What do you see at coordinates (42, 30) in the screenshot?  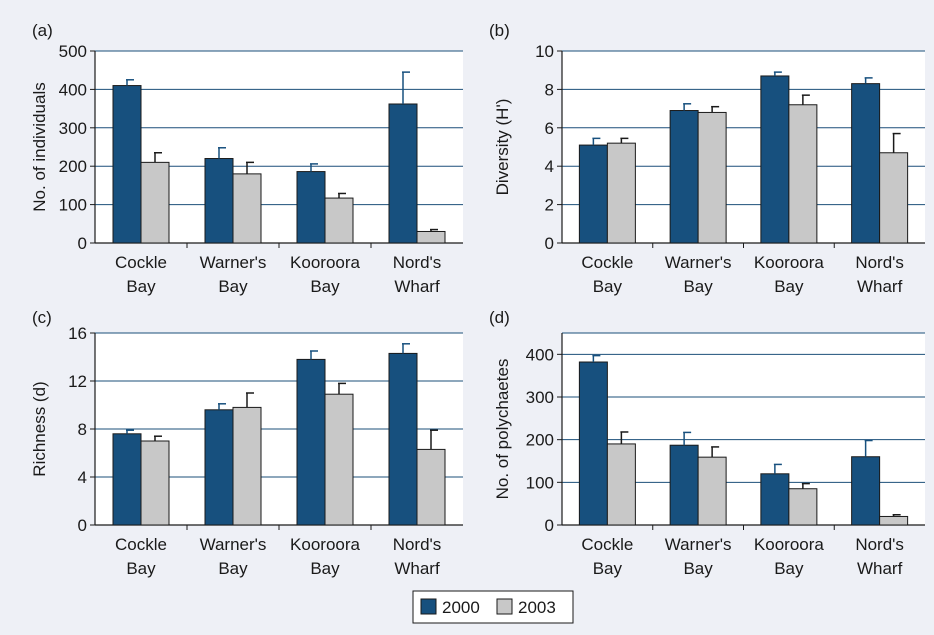 I see `panel-label: (a)` at bounding box center [42, 30].